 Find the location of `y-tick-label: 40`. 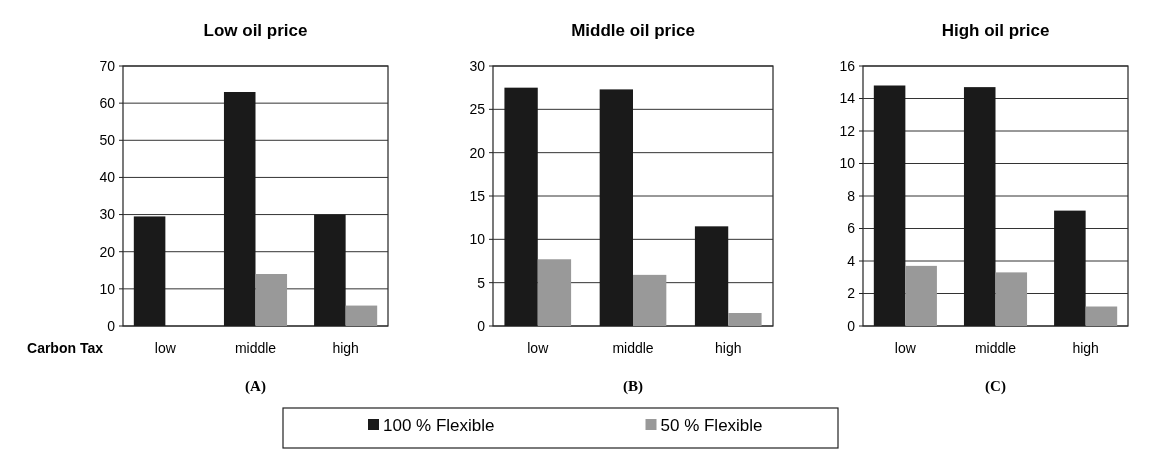

y-tick-label: 40 is located at coordinates (107, 177).